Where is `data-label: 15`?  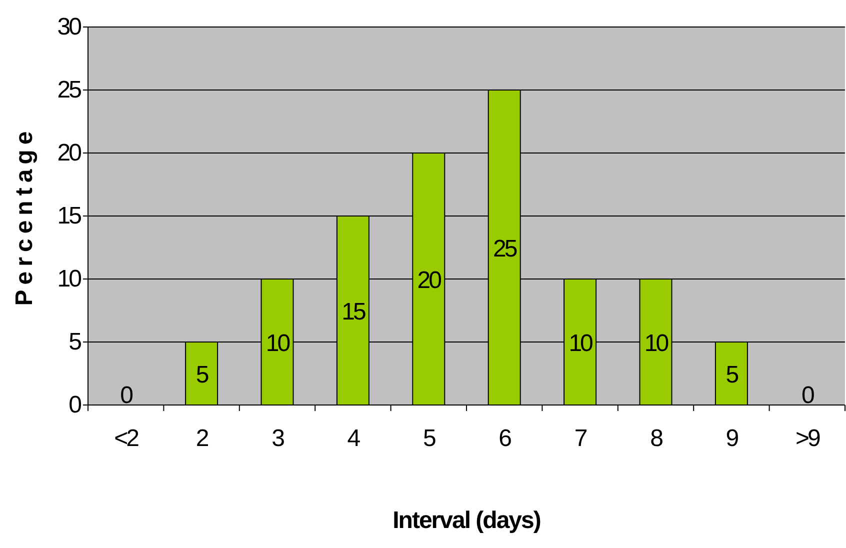
data-label: 15 is located at coordinates (354, 312).